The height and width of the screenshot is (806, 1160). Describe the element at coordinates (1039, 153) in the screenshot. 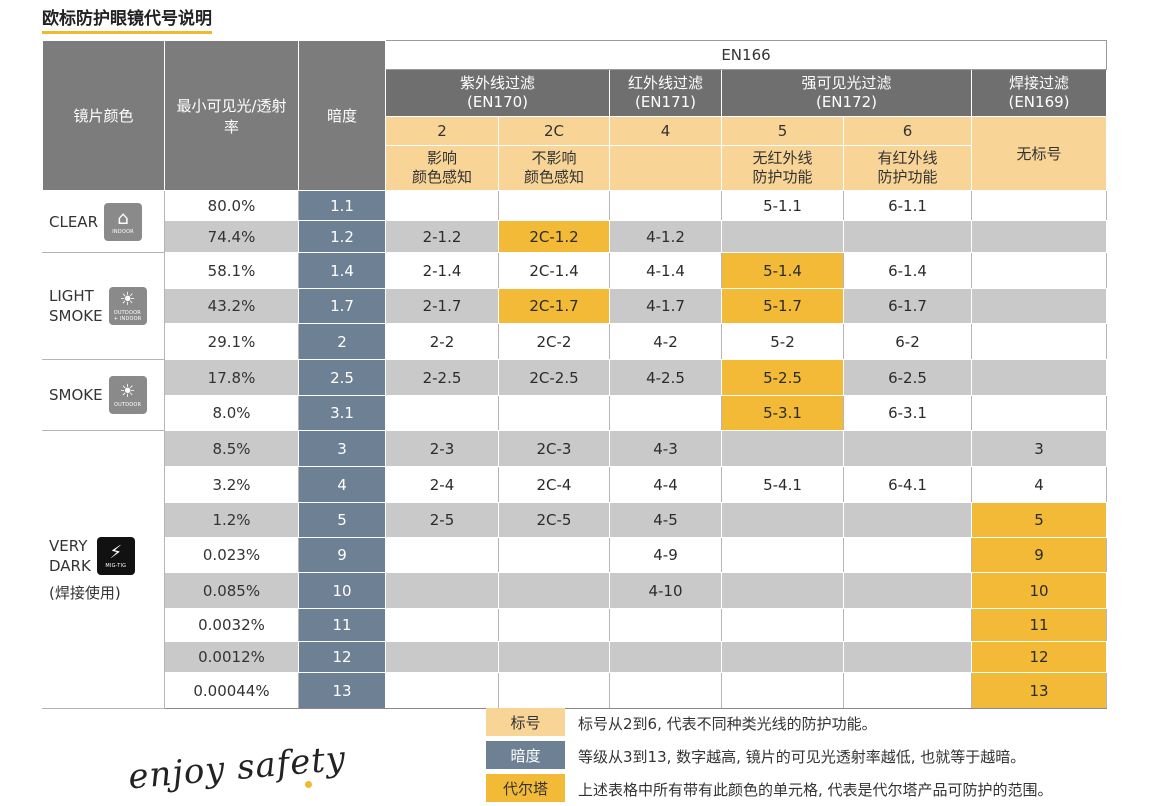

I see `no-mark-header: 无标号` at that location.